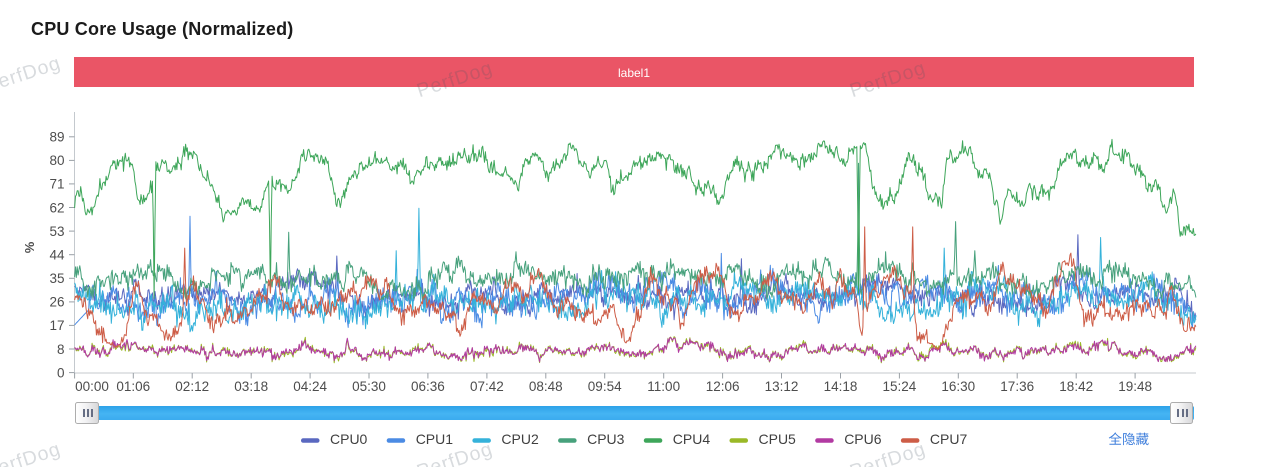  Describe the element at coordinates (56, 302) in the screenshot. I see `svg-text: 26` at that location.